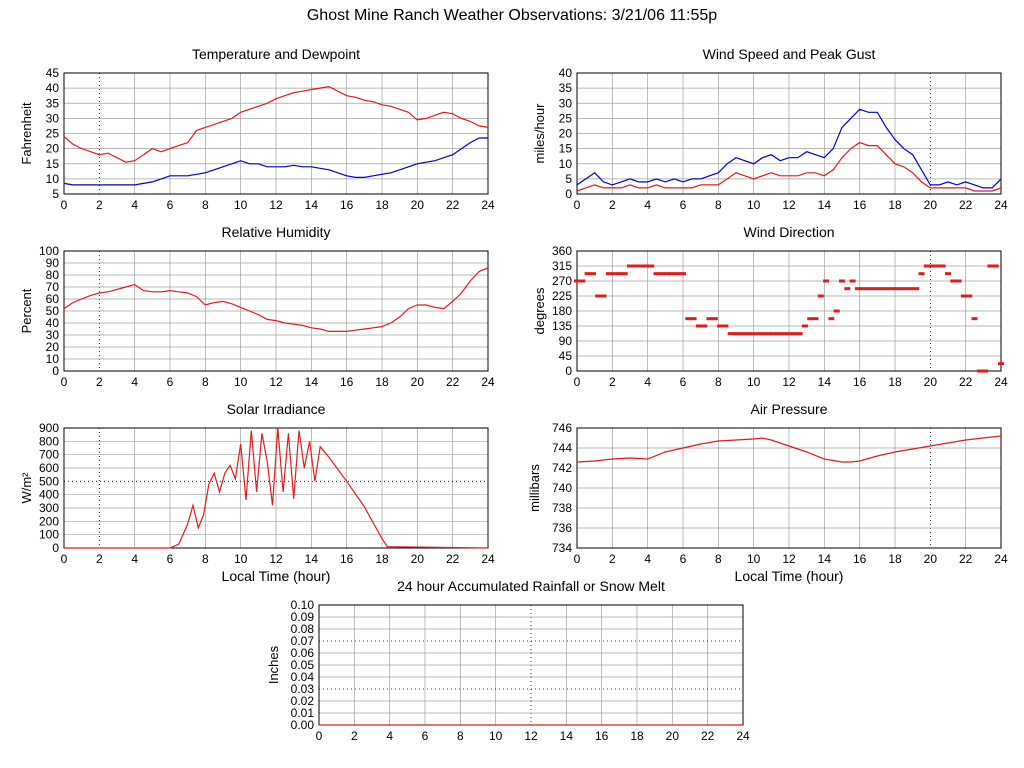  What do you see at coordinates (539, 133) in the screenshot?
I see `y-axis-label: miles/hour` at bounding box center [539, 133].